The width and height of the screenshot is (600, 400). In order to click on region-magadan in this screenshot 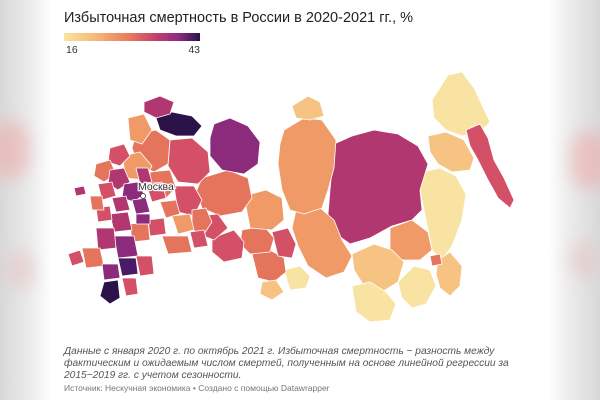, I will do `click(451, 152)`.